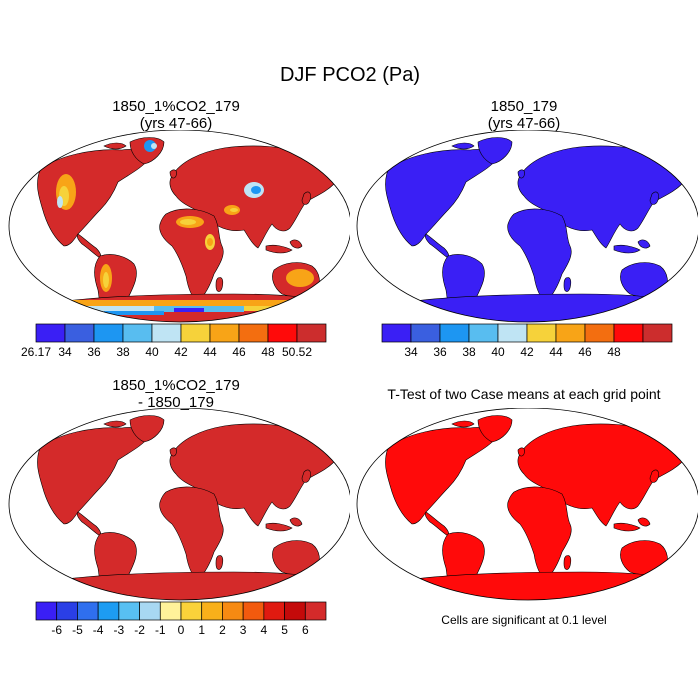 This screenshot has height=700, width=700. I want to click on colorbar-diff-tick-label: -5, so click(77, 630).